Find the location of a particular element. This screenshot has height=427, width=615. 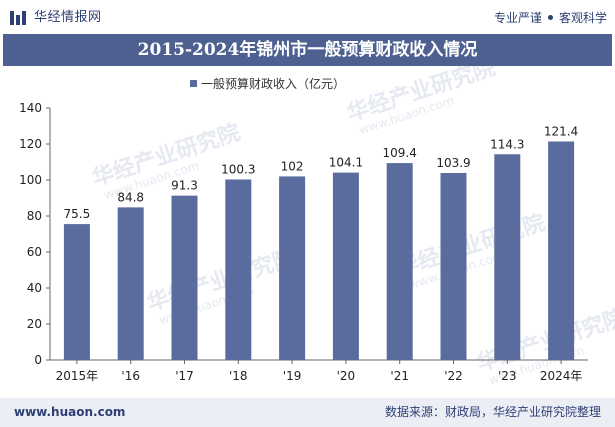

data-label: 104.1 is located at coordinates (346, 163).